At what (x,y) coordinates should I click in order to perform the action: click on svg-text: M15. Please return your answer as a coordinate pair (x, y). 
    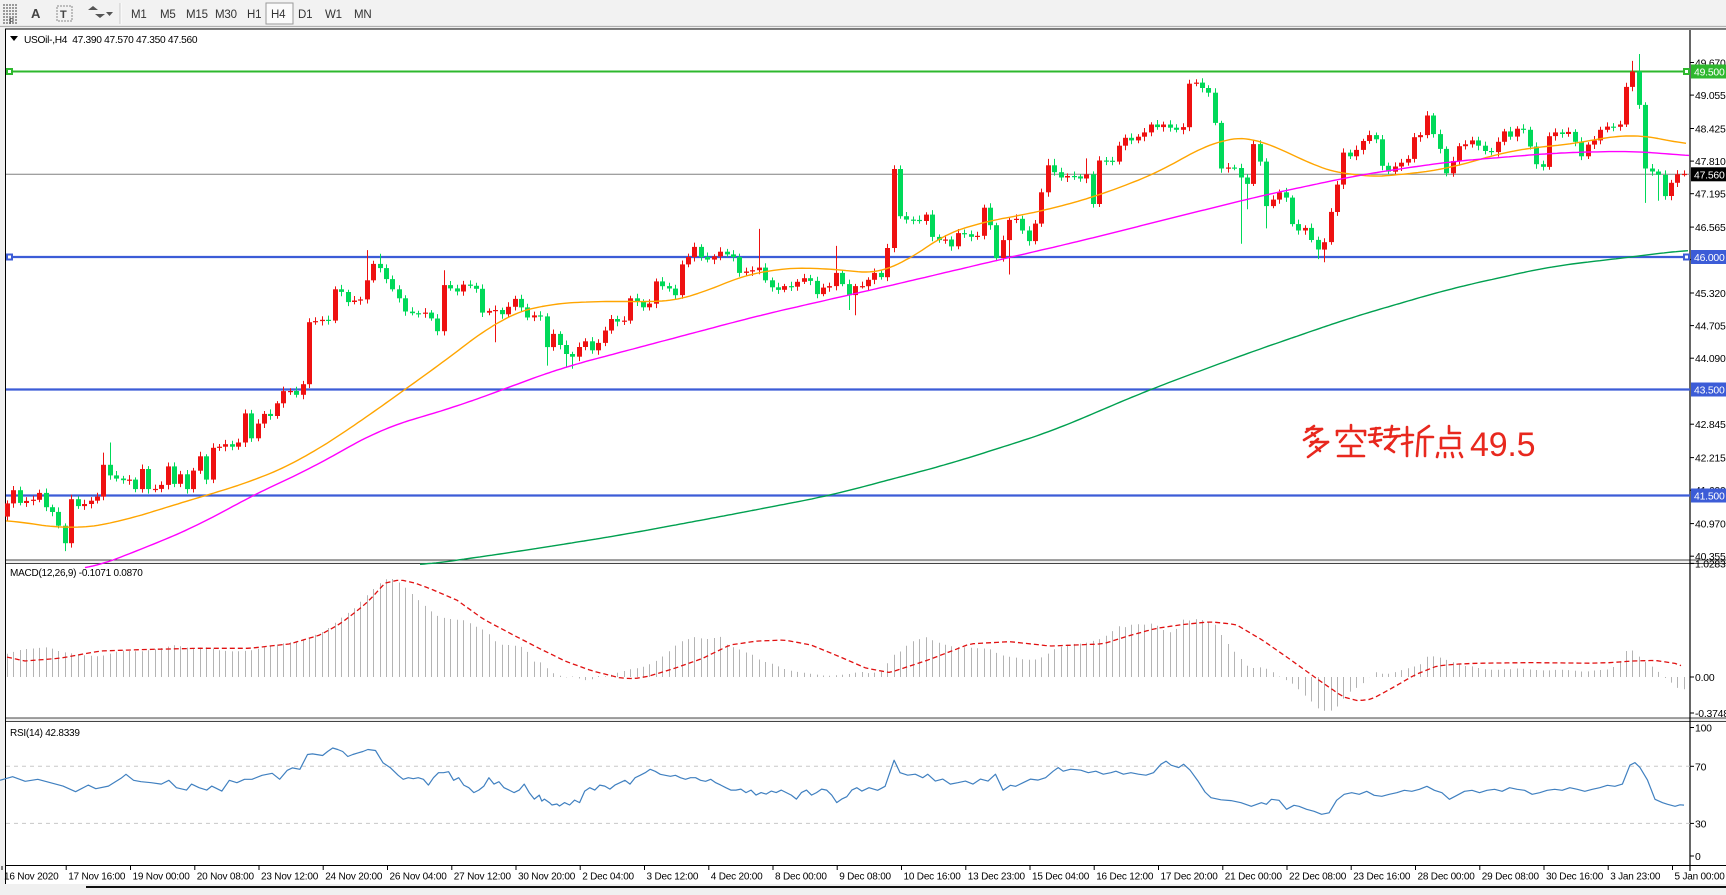
    Looking at the image, I should click on (197, 15).